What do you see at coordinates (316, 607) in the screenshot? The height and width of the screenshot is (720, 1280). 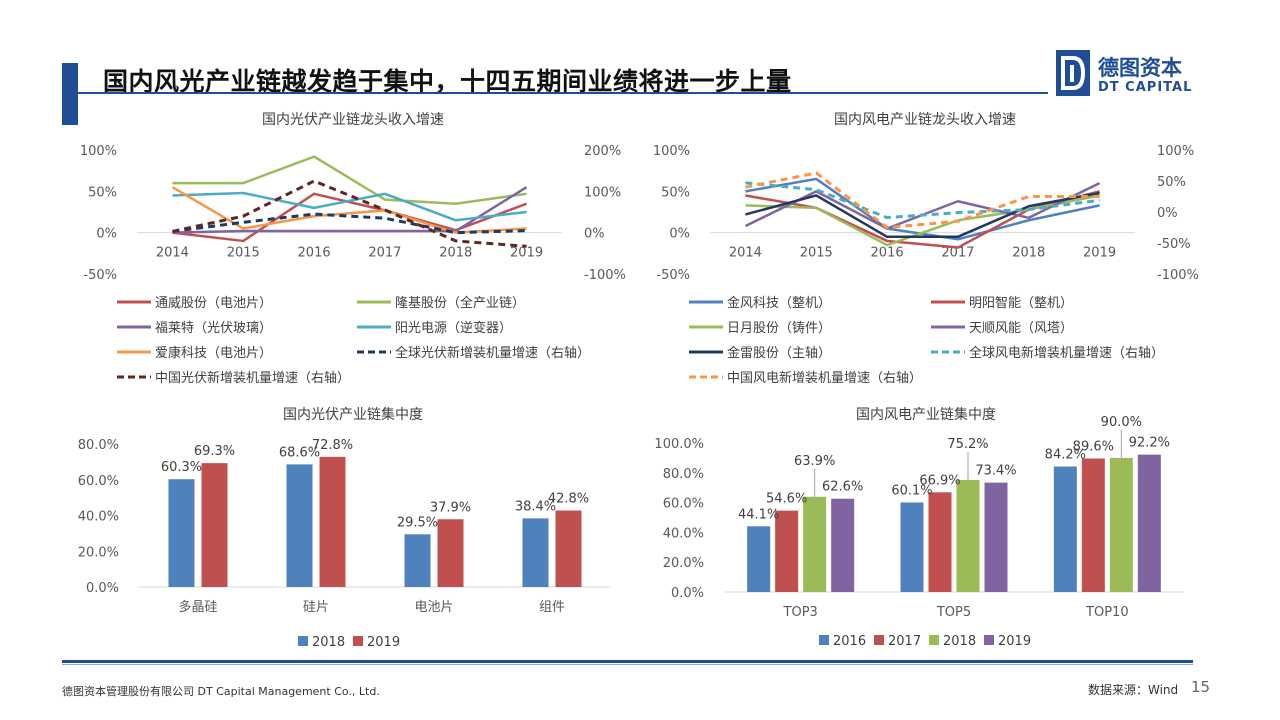 I see `x-category-label: 硅片` at bounding box center [316, 607].